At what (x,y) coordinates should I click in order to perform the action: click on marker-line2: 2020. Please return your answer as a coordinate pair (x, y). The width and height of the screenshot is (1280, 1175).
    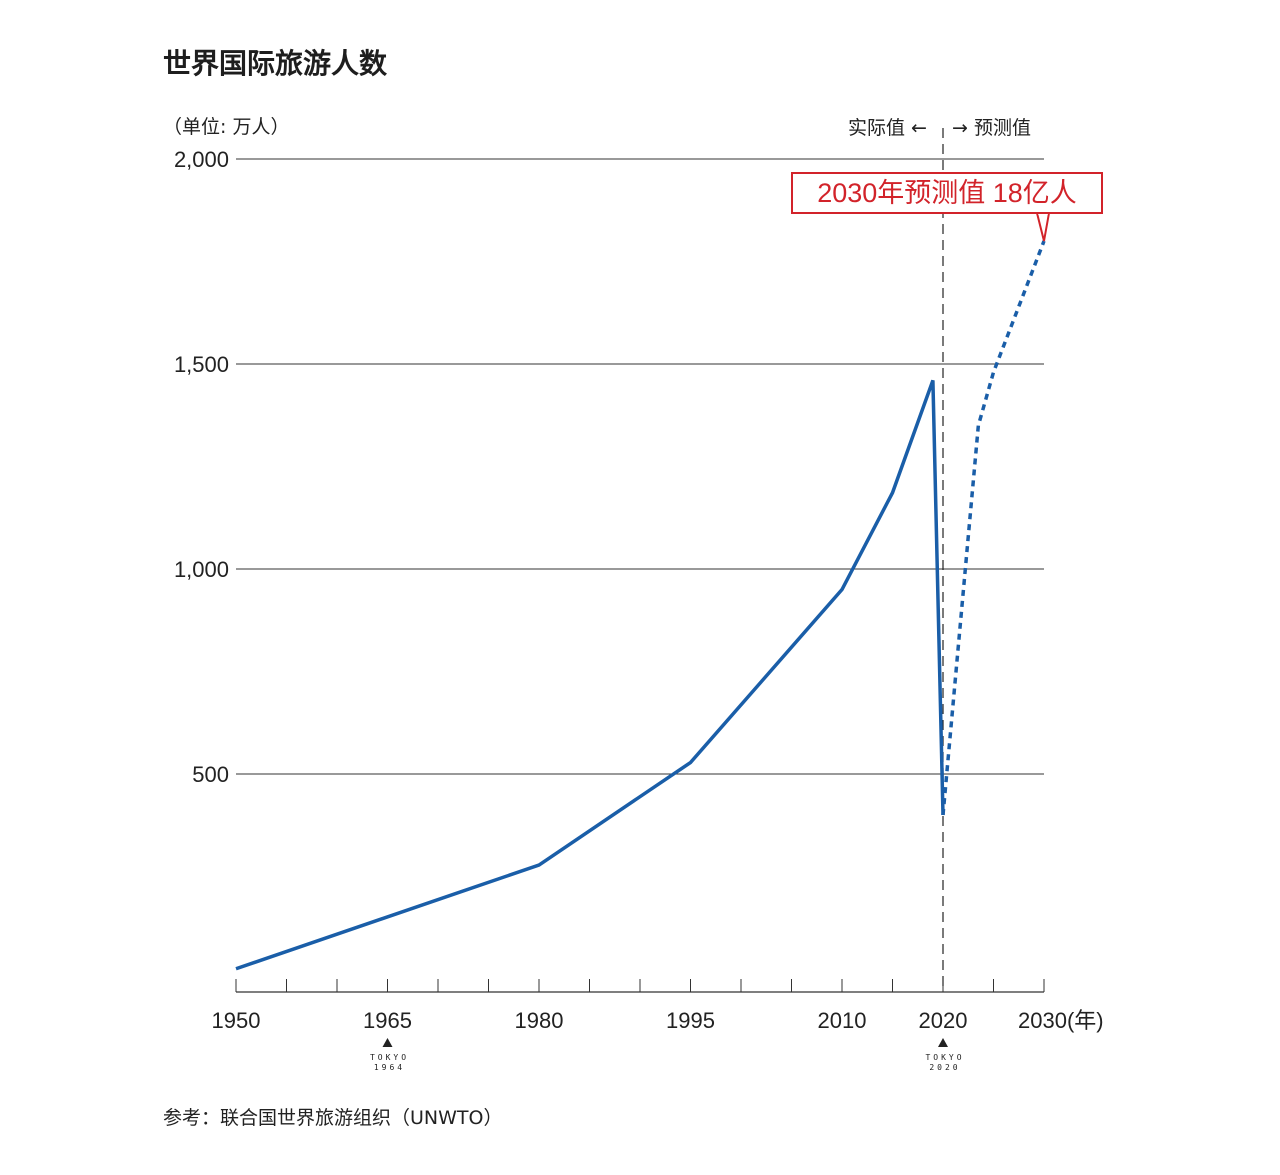
    Looking at the image, I should click on (944, 1067).